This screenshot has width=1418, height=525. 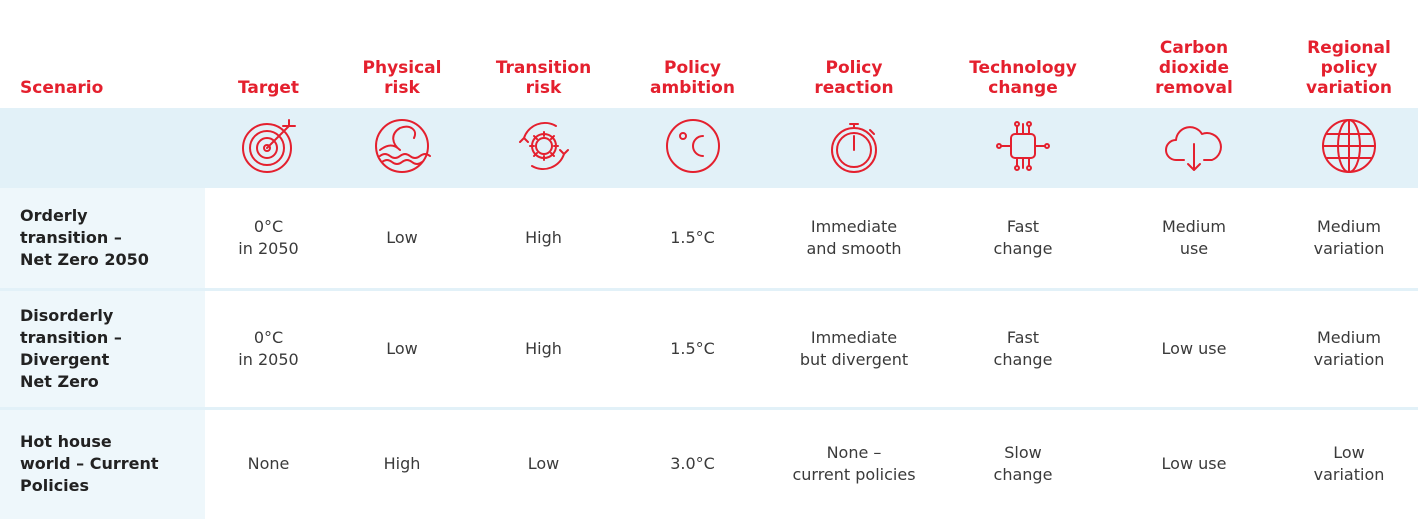 What do you see at coordinates (692, 78) in the screenshot?
I see `column-header: Policy ambition` at bounding box center [692, 78].